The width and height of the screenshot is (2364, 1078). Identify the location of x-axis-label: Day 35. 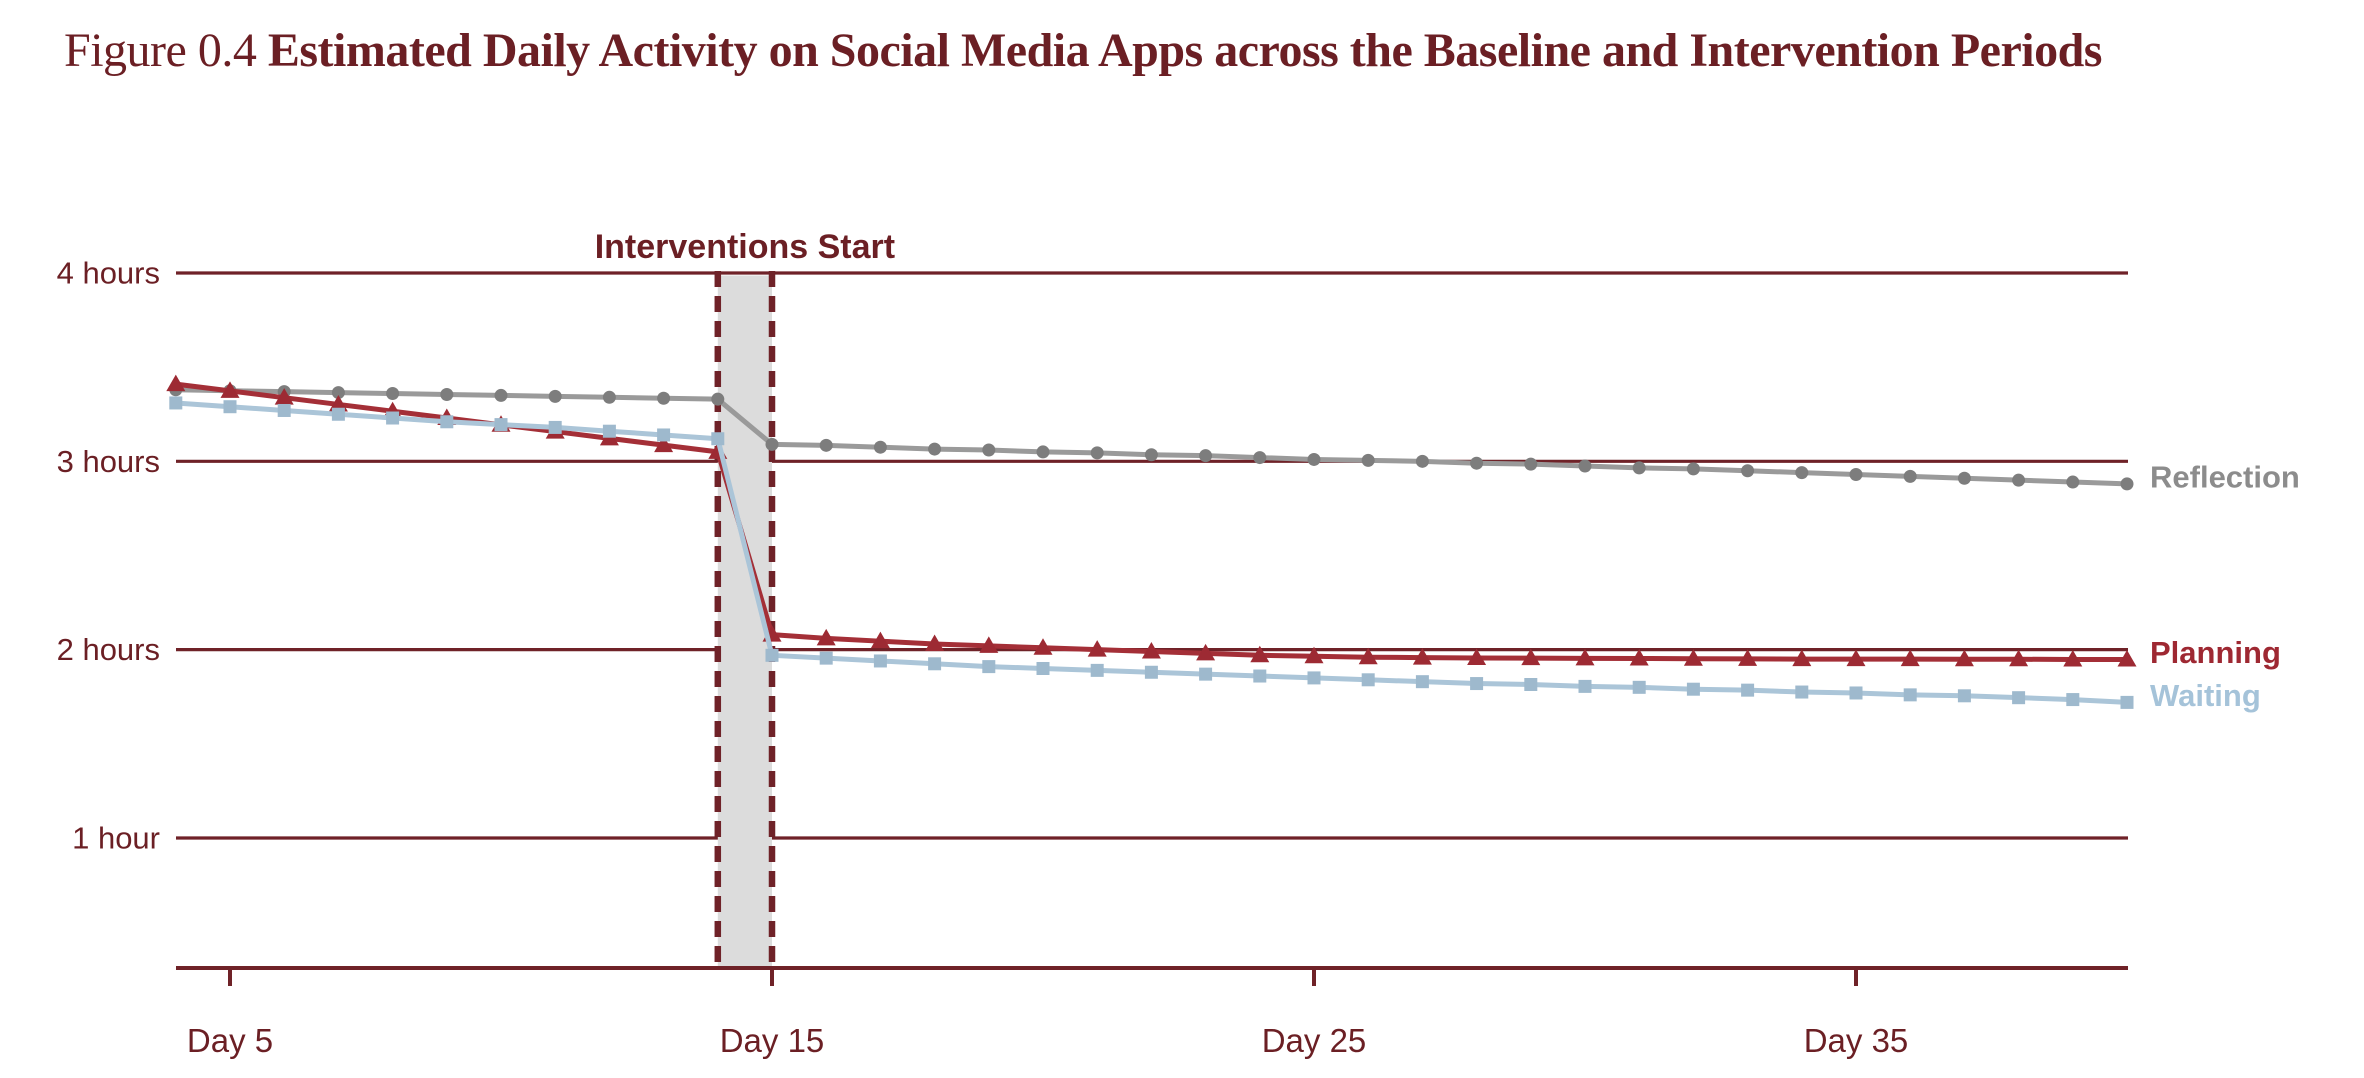
(1856, 1040).